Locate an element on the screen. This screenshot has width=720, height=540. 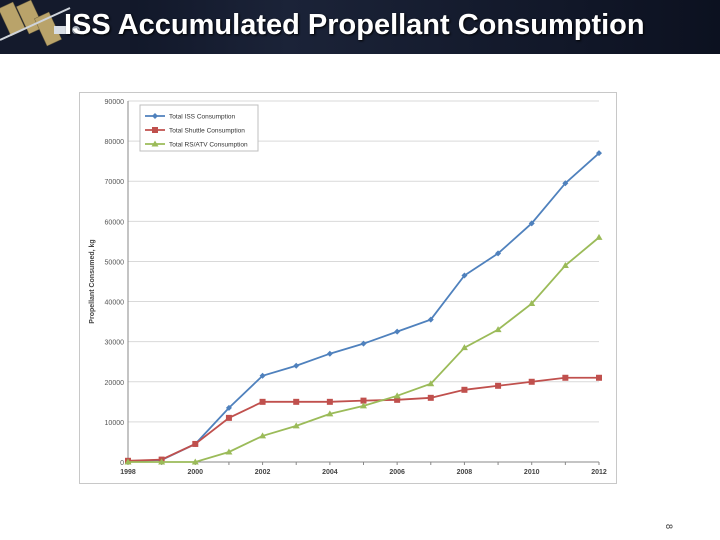
y-tick-label: 70000 is located at coordinates (115, 182).